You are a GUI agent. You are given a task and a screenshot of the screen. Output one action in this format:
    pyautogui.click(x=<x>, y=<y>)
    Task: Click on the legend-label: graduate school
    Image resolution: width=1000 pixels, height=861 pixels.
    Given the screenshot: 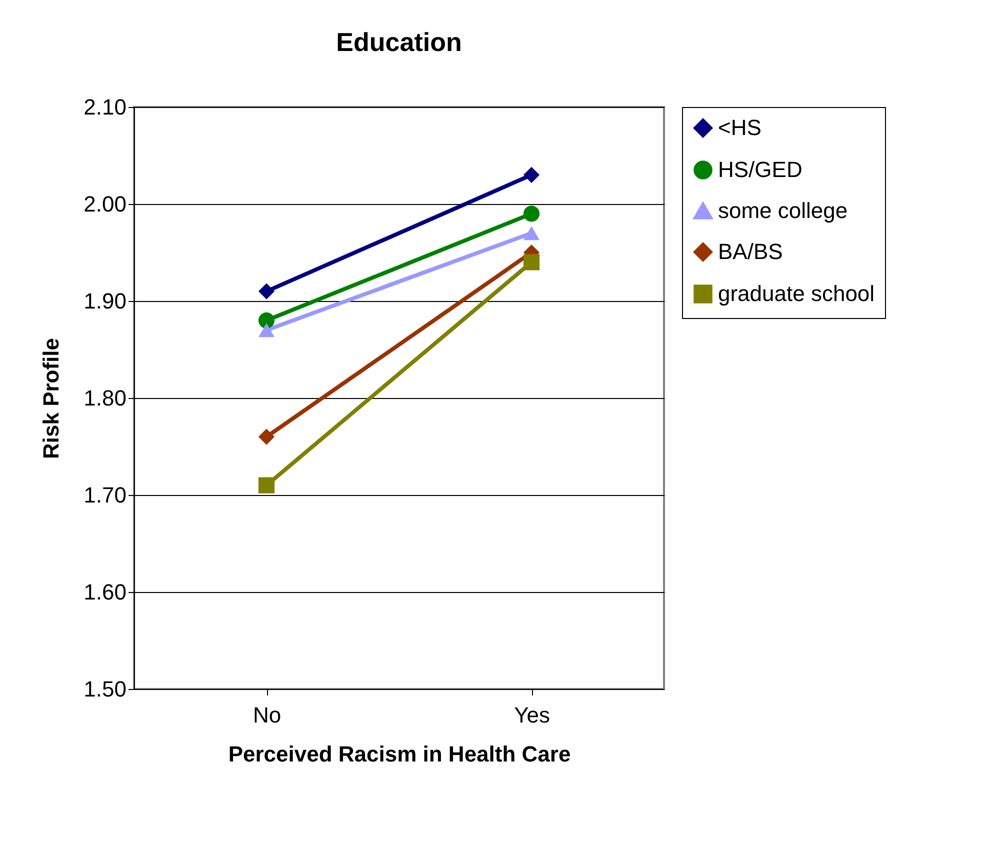 What is the action you would take?
    pyautogui.click(x=796, y=293)
    